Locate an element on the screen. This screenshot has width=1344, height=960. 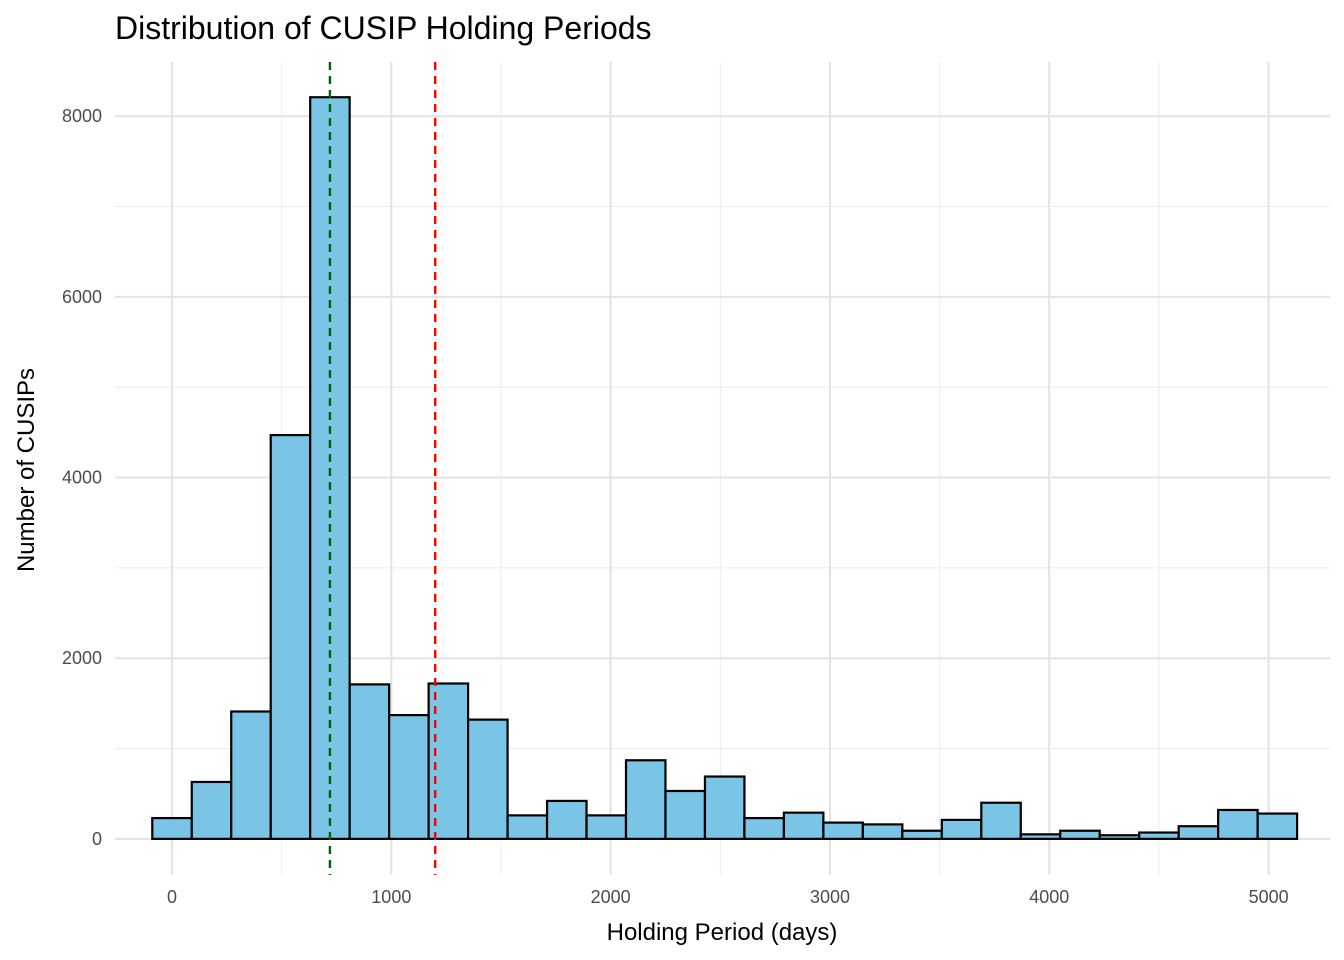
reference-lines is located at coordinates (382, 468).